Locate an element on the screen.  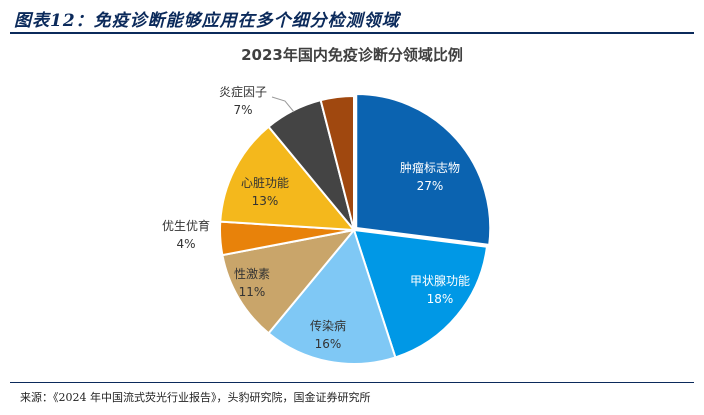
source-note: 来源：《2024 年中国流式荧光行业报告》，头豹研究院，国金证券研究所 is located at coordinates (195, 397).